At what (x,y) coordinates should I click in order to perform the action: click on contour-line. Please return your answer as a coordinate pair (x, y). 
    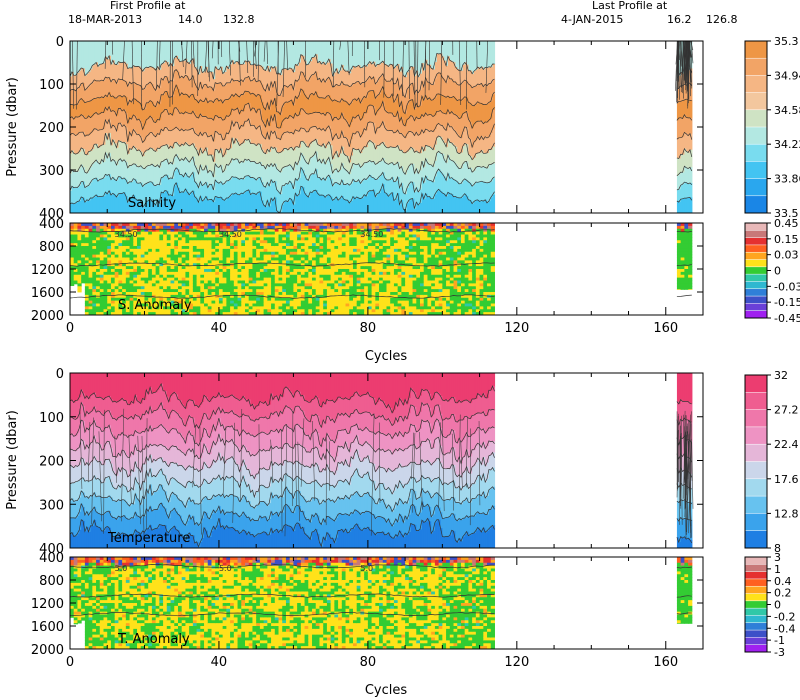
    Looking at the image, I should click on (679, 65).